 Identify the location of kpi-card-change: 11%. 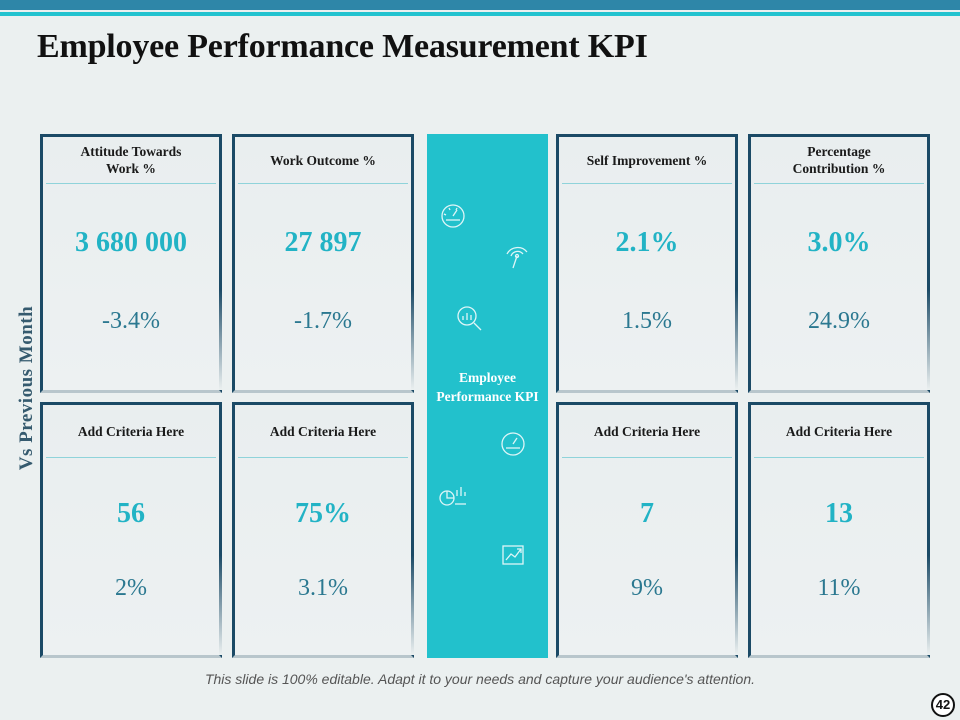
(839, 588).